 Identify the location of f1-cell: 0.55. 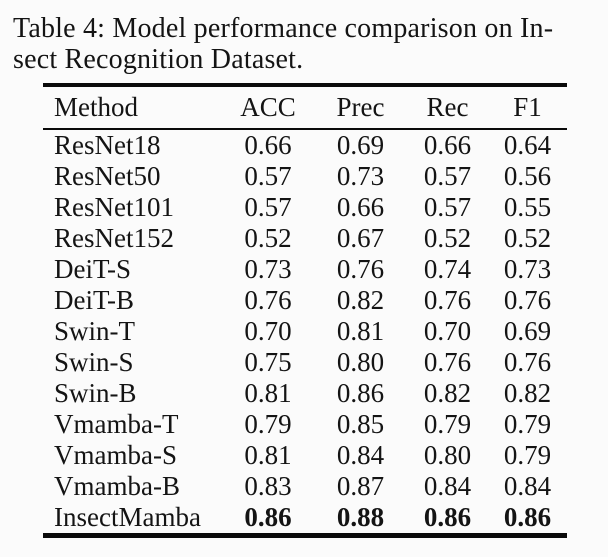
(527, 207).